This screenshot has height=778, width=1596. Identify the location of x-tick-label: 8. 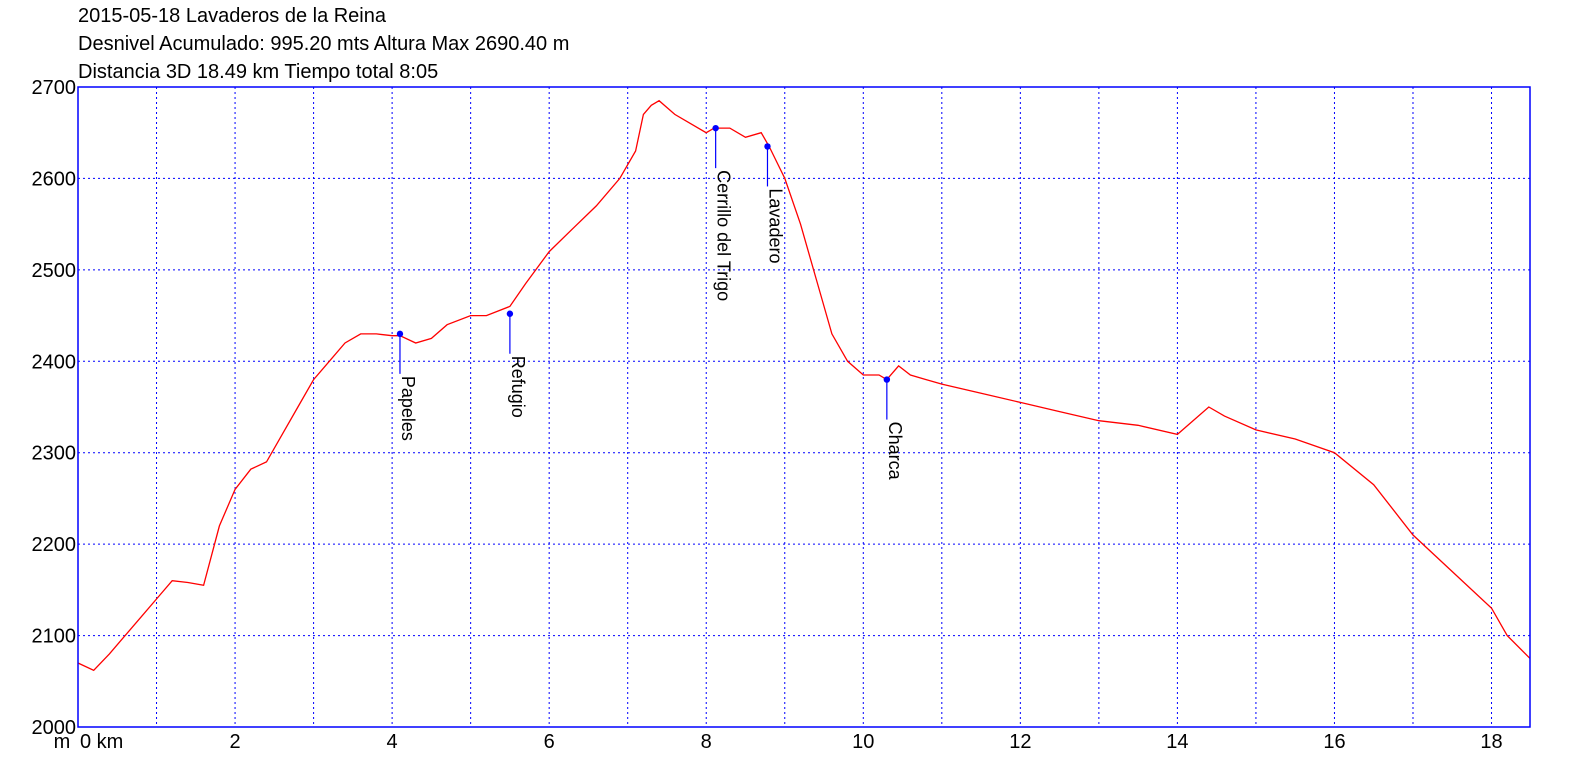
(706, 742).